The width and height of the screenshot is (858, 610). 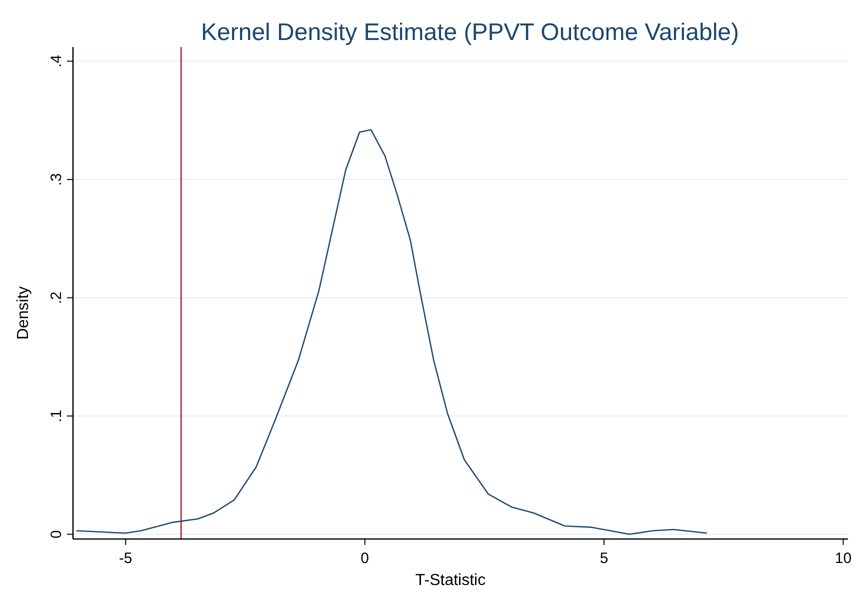 I want to click on y-tick-label: .1, so click(x=56, y=416).